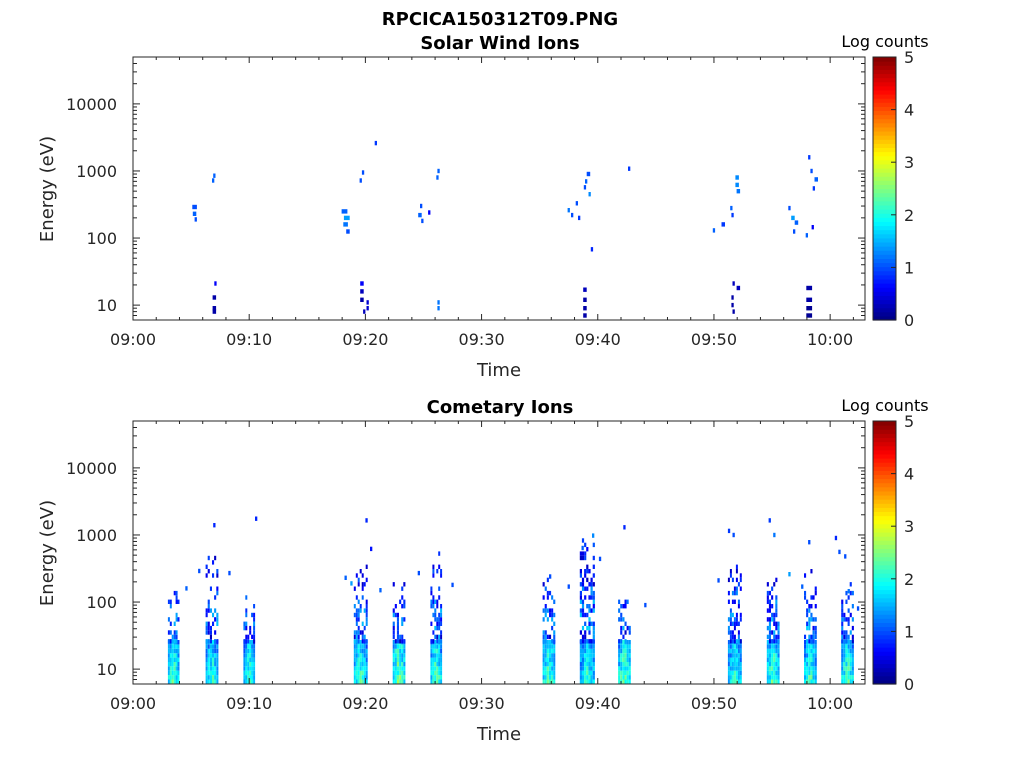 Image resolution: width=1024 pixels, height=768 pixels. I want to click on colorbar-tick-label: 0, so click(909, 320).